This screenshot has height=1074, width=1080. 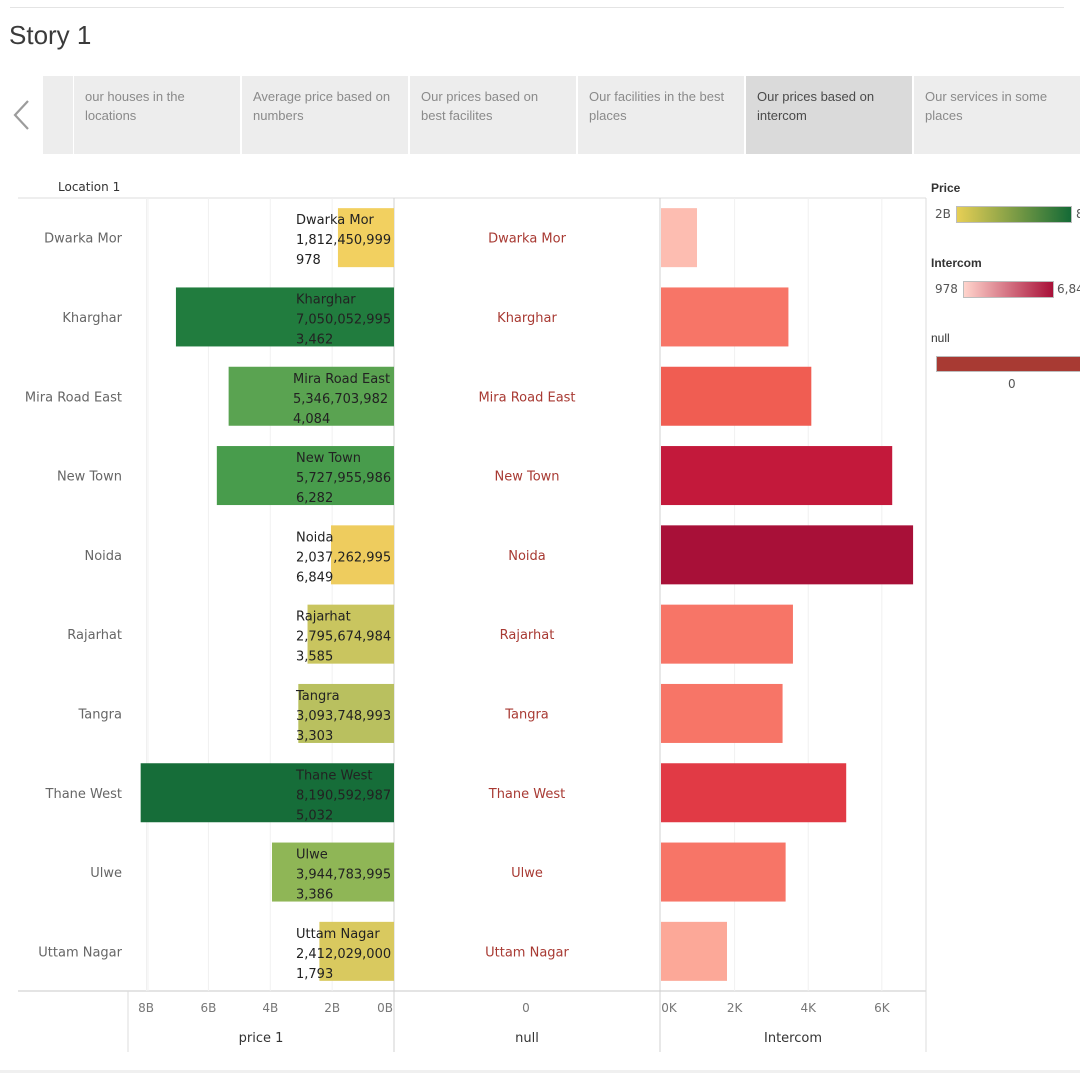 What do you see at coordinates (943, 214) in the screenshot?
I see `price-legend-min: 2B` at bounding box center [943, 214].